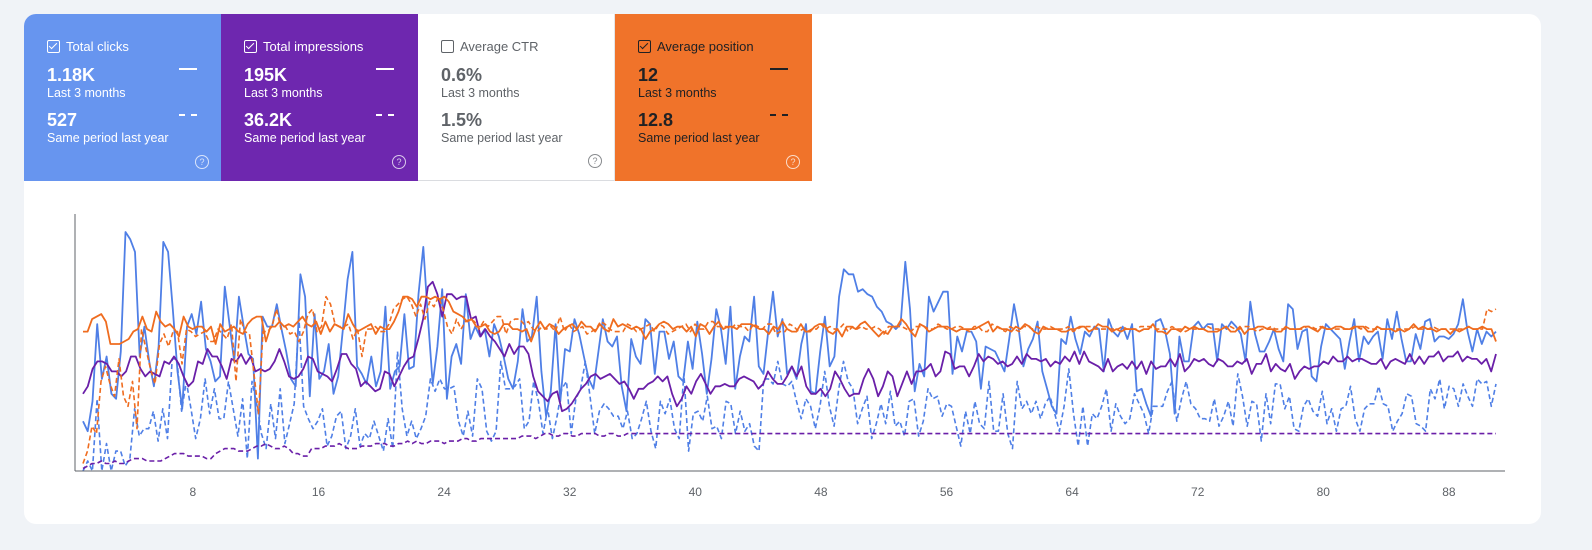  Describe the element at coordinates (134, 46) in the screenshot. I see `card-header: Total clicks` at that location.